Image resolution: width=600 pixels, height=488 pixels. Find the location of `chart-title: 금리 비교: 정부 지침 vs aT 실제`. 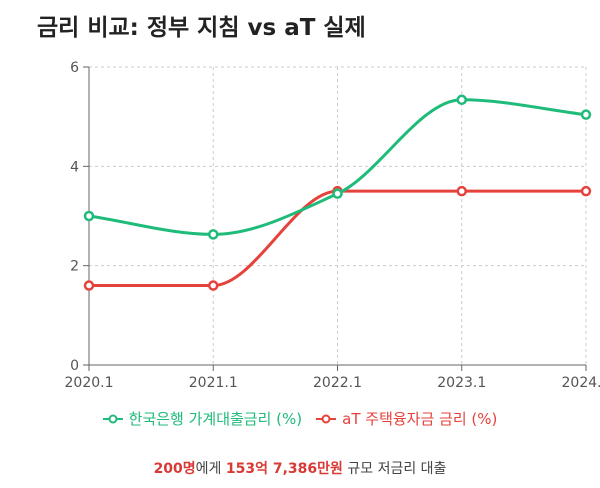

chart-title: 금리 비교: 정부 지침 vs aT 실제 is located at coordinates (201, 28).